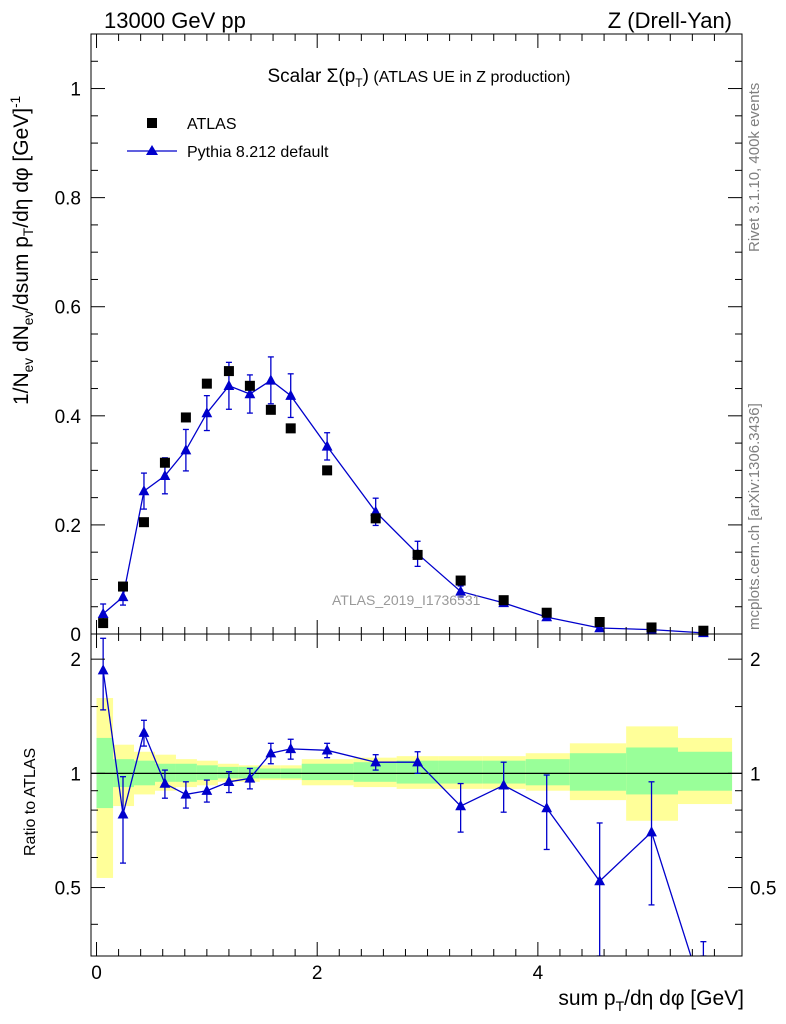 This screenshot has height=1024, width=786. I want to click on x-axis-label: sum pT/dη dφ [GeV], so click(651, 1000).